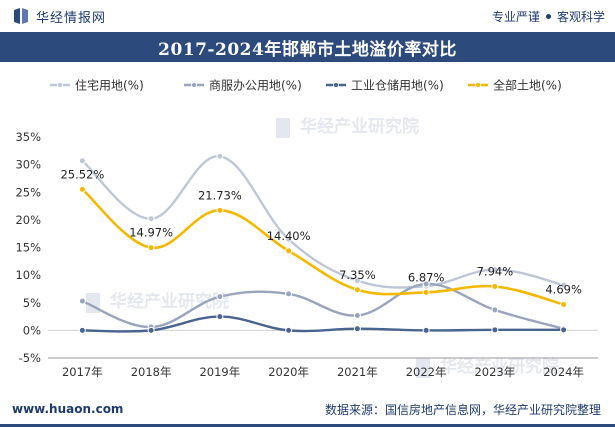 The width and height of the screenshot is (615, 427). I want to click on x-tick-label: 2020年, so click(288, 372).